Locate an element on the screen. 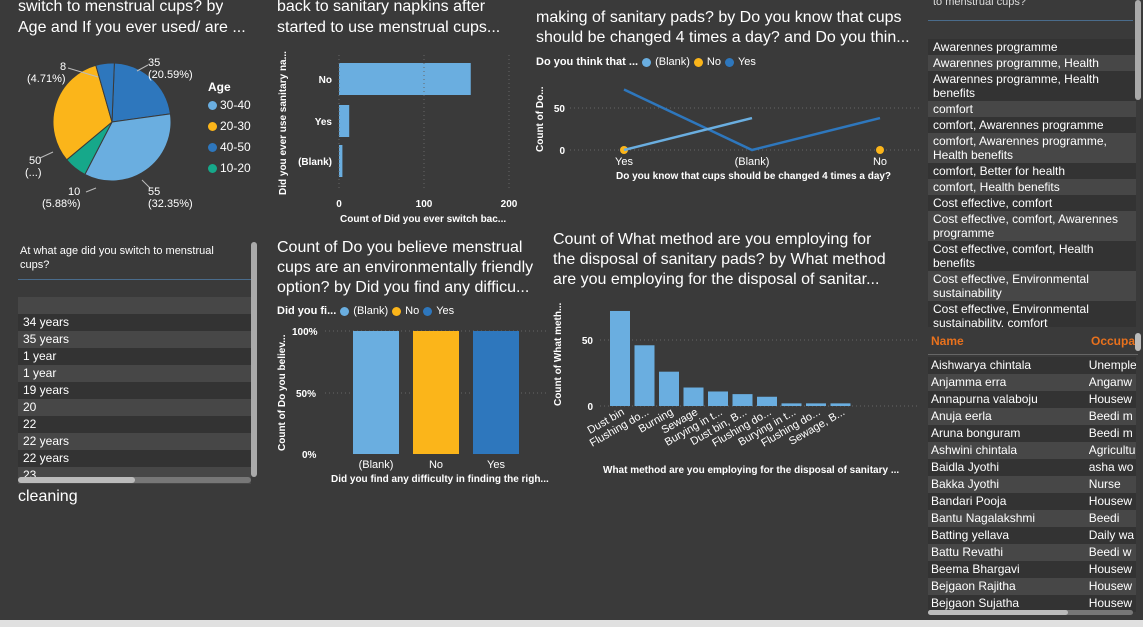  cups-line-yes is located at coordinates (752, 120).